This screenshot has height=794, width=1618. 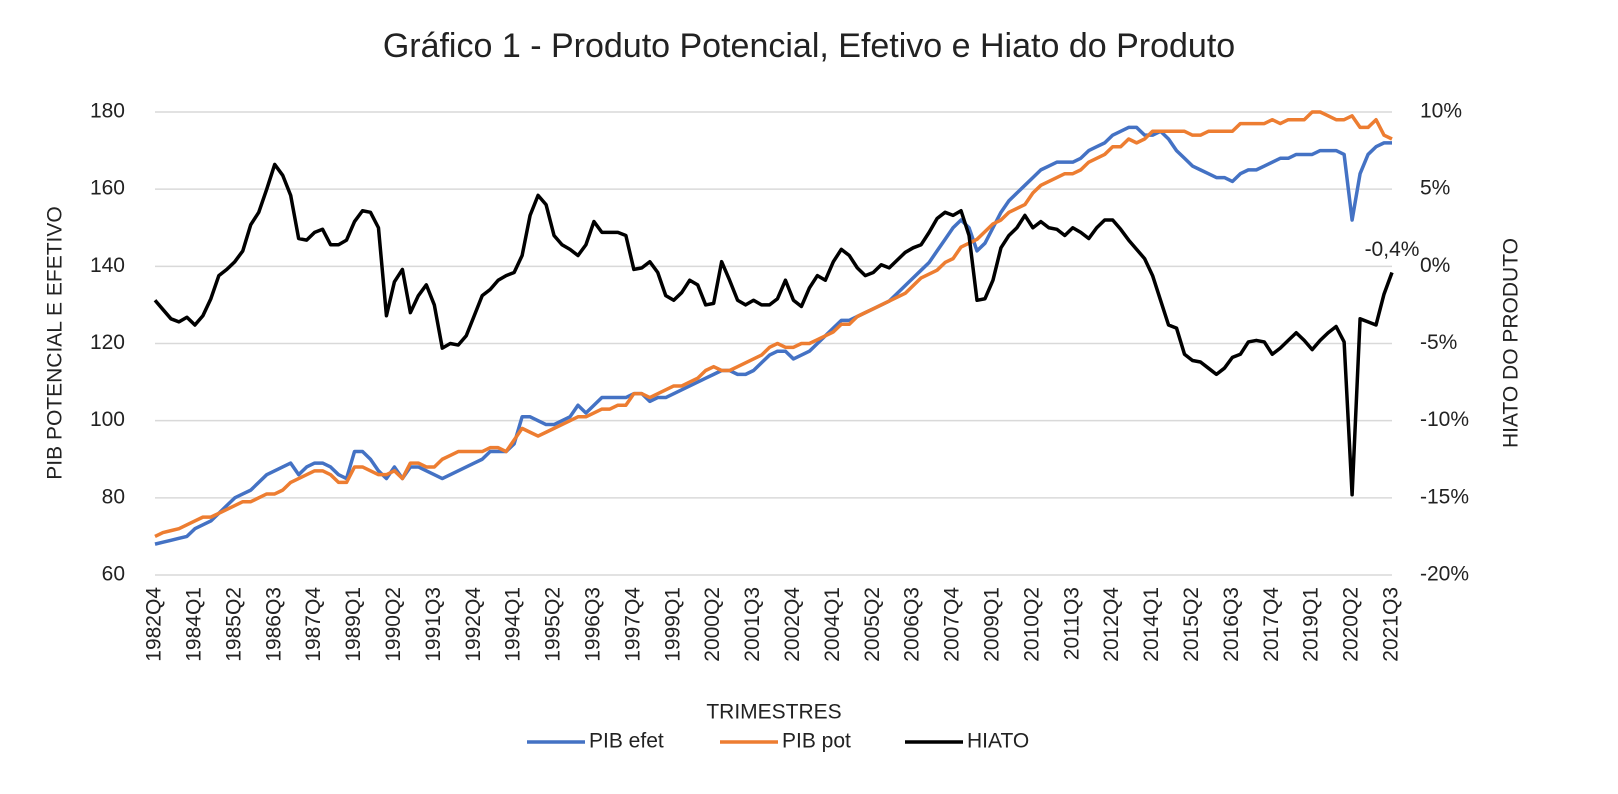 What do you see at coordinates (1444, 419) in the screenshot?
I see `y2-tick-label: -10%` at bounding box center [1444, 419].